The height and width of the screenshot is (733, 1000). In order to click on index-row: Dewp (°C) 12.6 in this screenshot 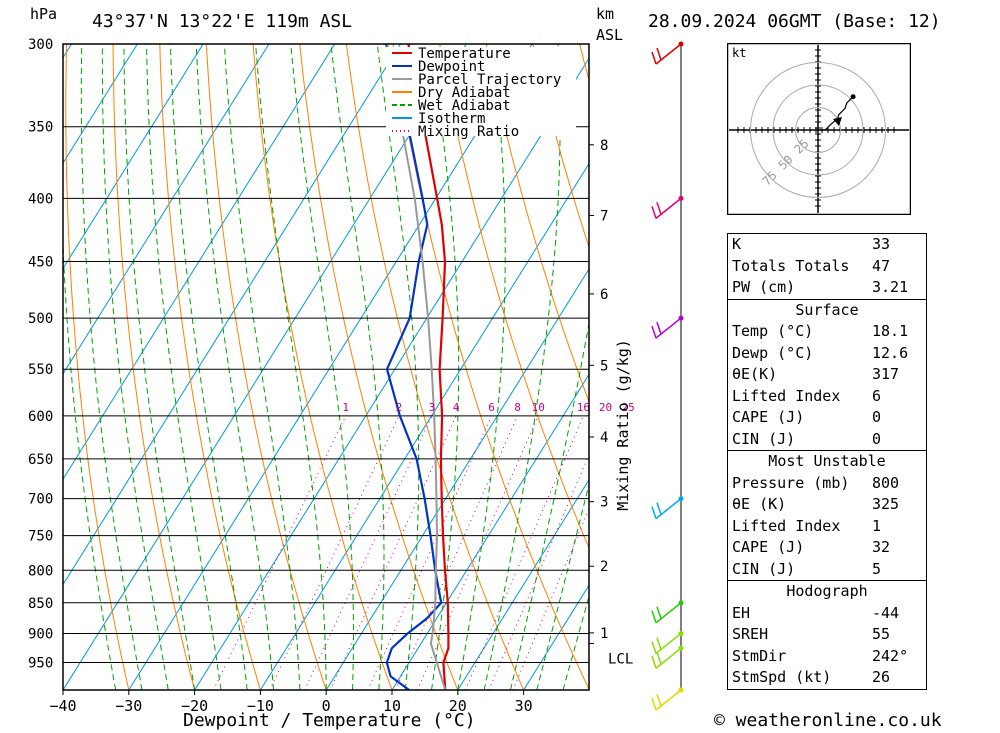, I will do `click(827, 354)`.